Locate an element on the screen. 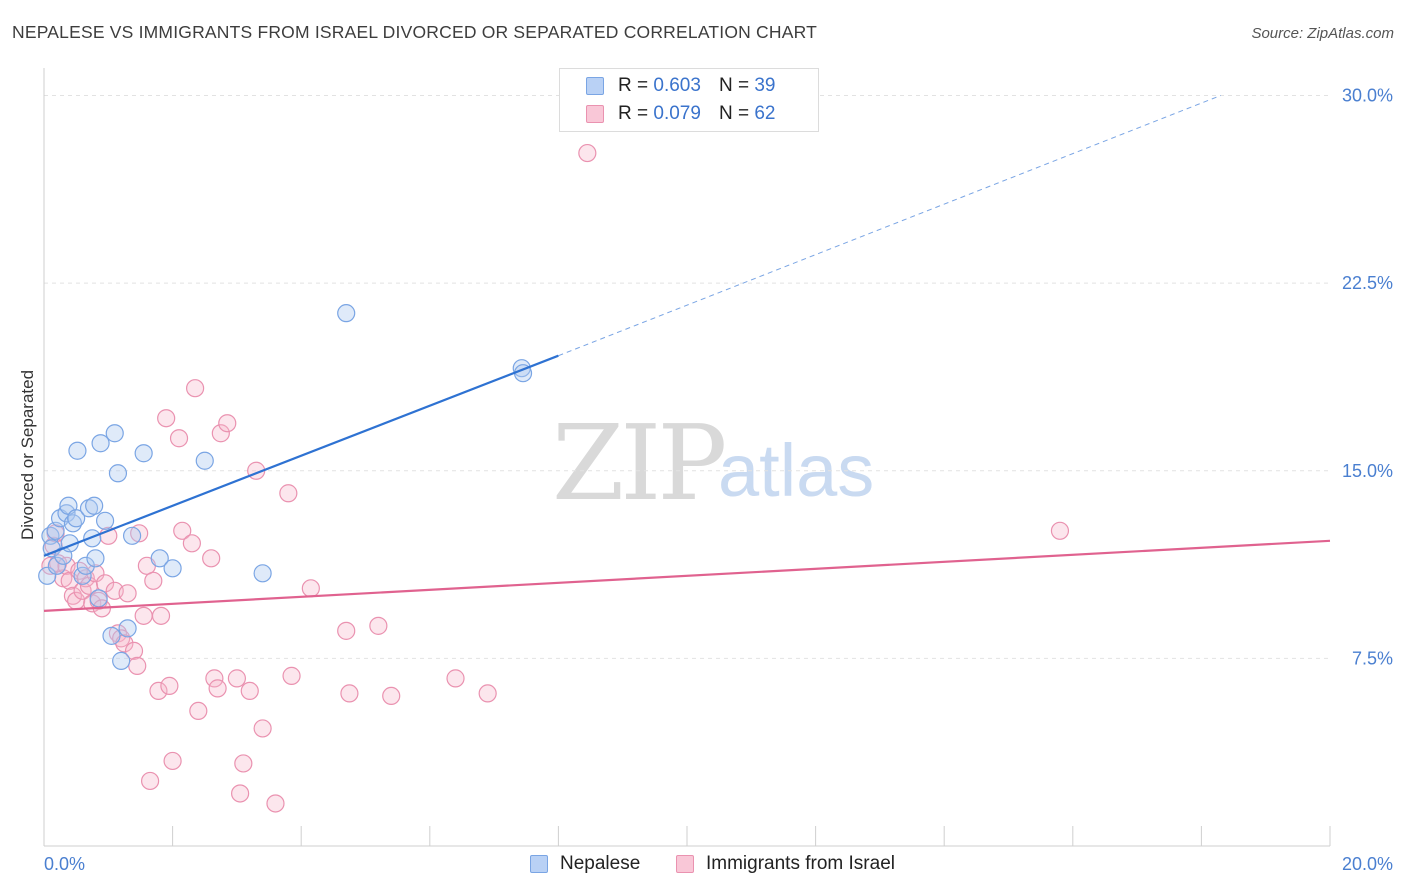 The width and height of the screenshot is (1406, 892). stats-legend-row-nepalese: R = 0.603 N = 39 is located at coordinates (680, 86).